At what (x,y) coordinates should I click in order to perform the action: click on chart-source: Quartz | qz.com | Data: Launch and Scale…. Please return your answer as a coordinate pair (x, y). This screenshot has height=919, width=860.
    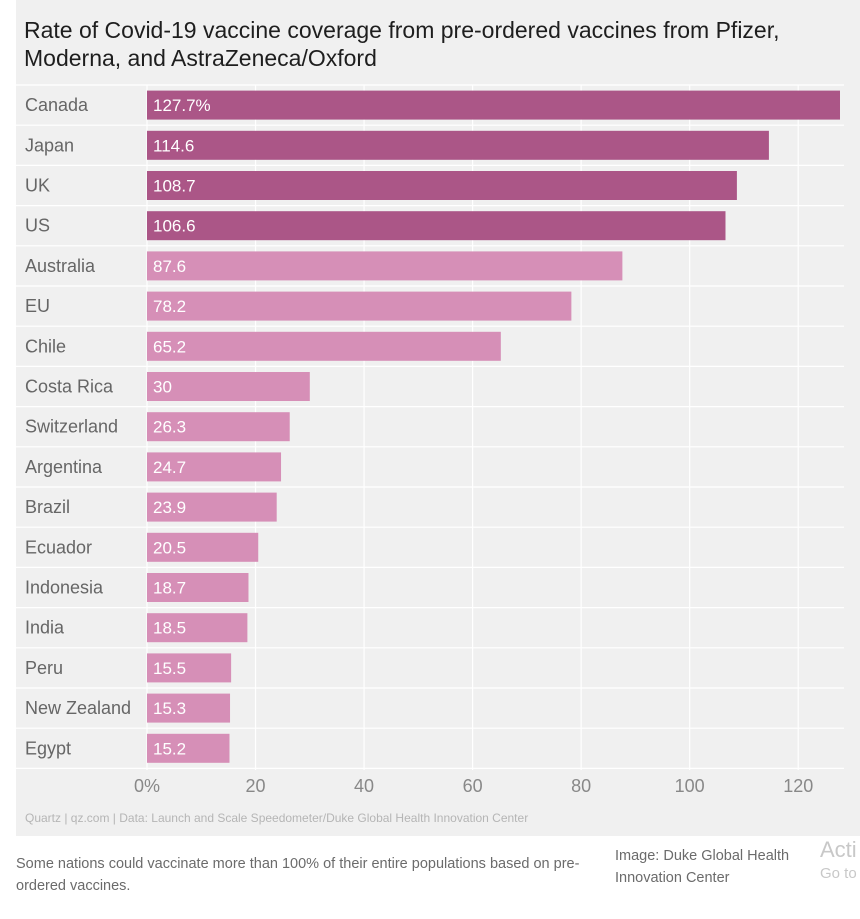
    Looking at the image, I should click on (277, 818).